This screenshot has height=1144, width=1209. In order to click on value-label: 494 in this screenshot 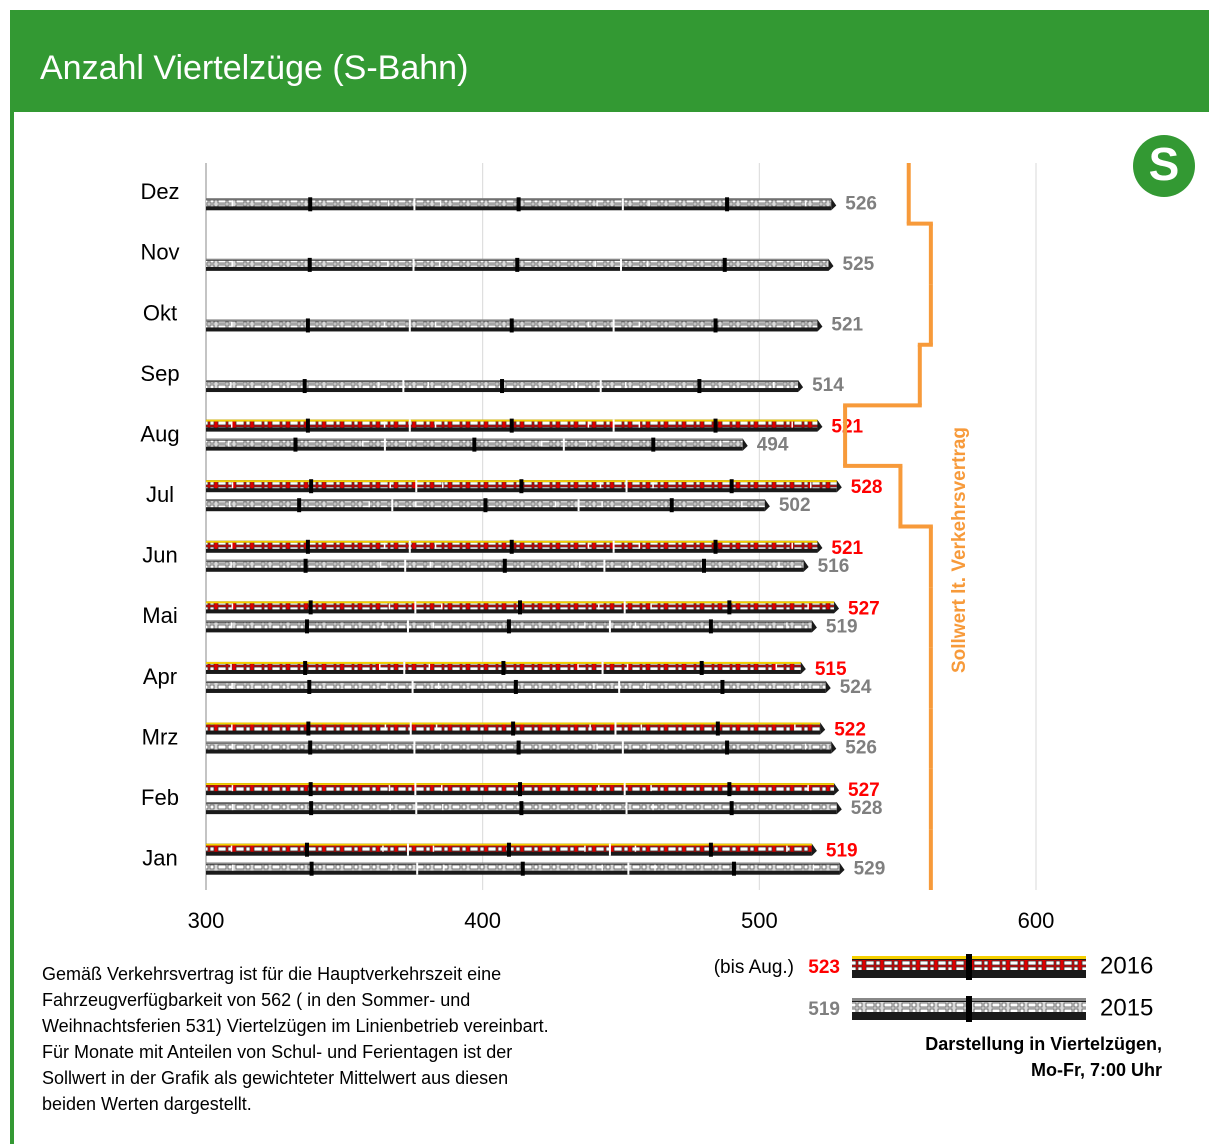, I will do `click(773, 445)`.